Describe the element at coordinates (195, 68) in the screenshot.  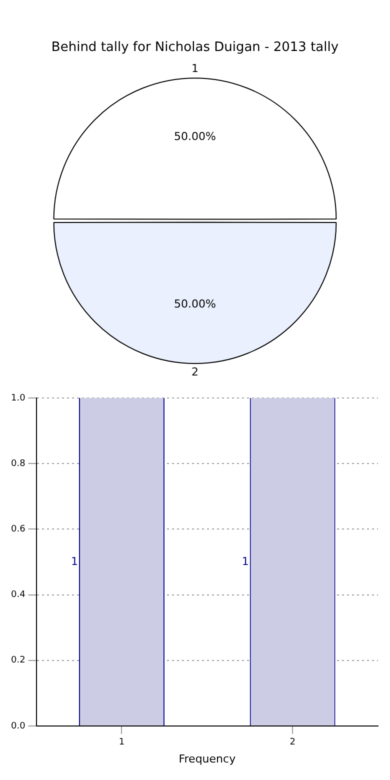
I see `slice-label: 1` at that location.